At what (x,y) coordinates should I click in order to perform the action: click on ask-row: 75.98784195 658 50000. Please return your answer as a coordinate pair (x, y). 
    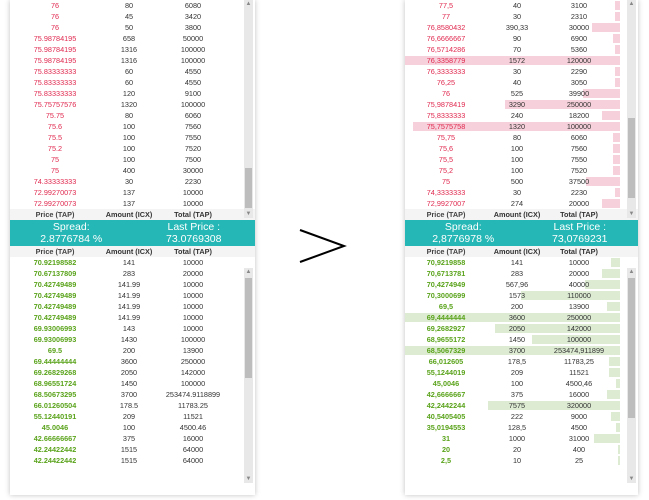
    Looking at the image, I should click on (132, 38).